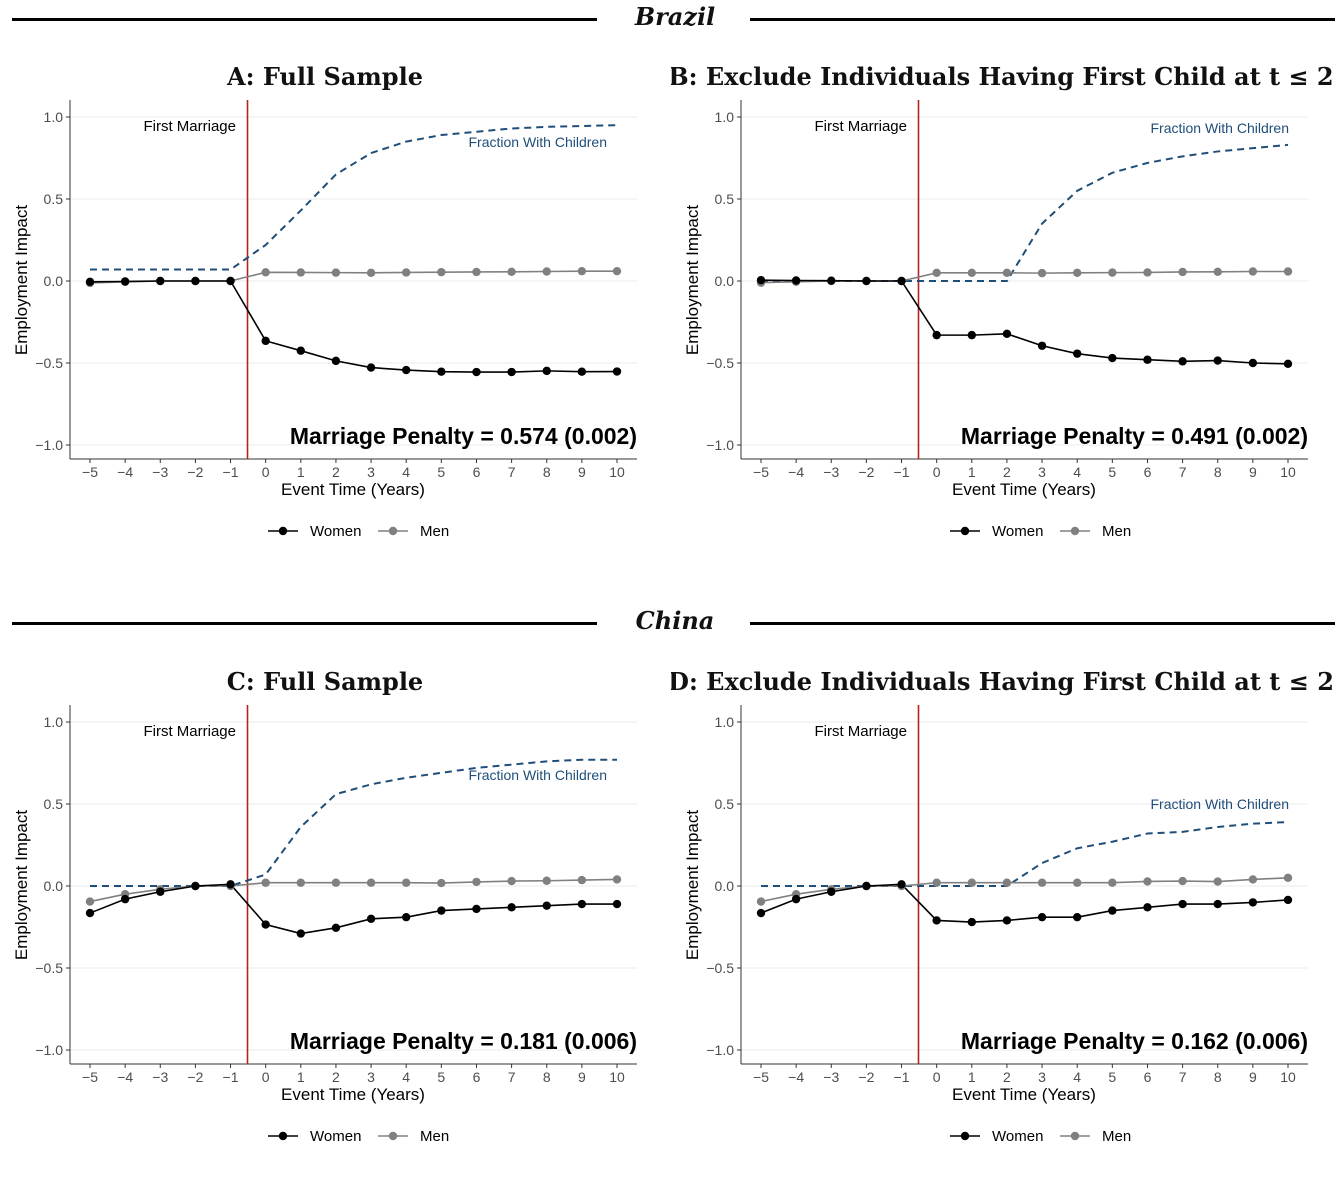 This screenshot has width=1343, height=1180. What do you see at coordinates (54, 117) in the screenshot?
I see `y-tick-label: 1.0` at bounding box center [54, 117].